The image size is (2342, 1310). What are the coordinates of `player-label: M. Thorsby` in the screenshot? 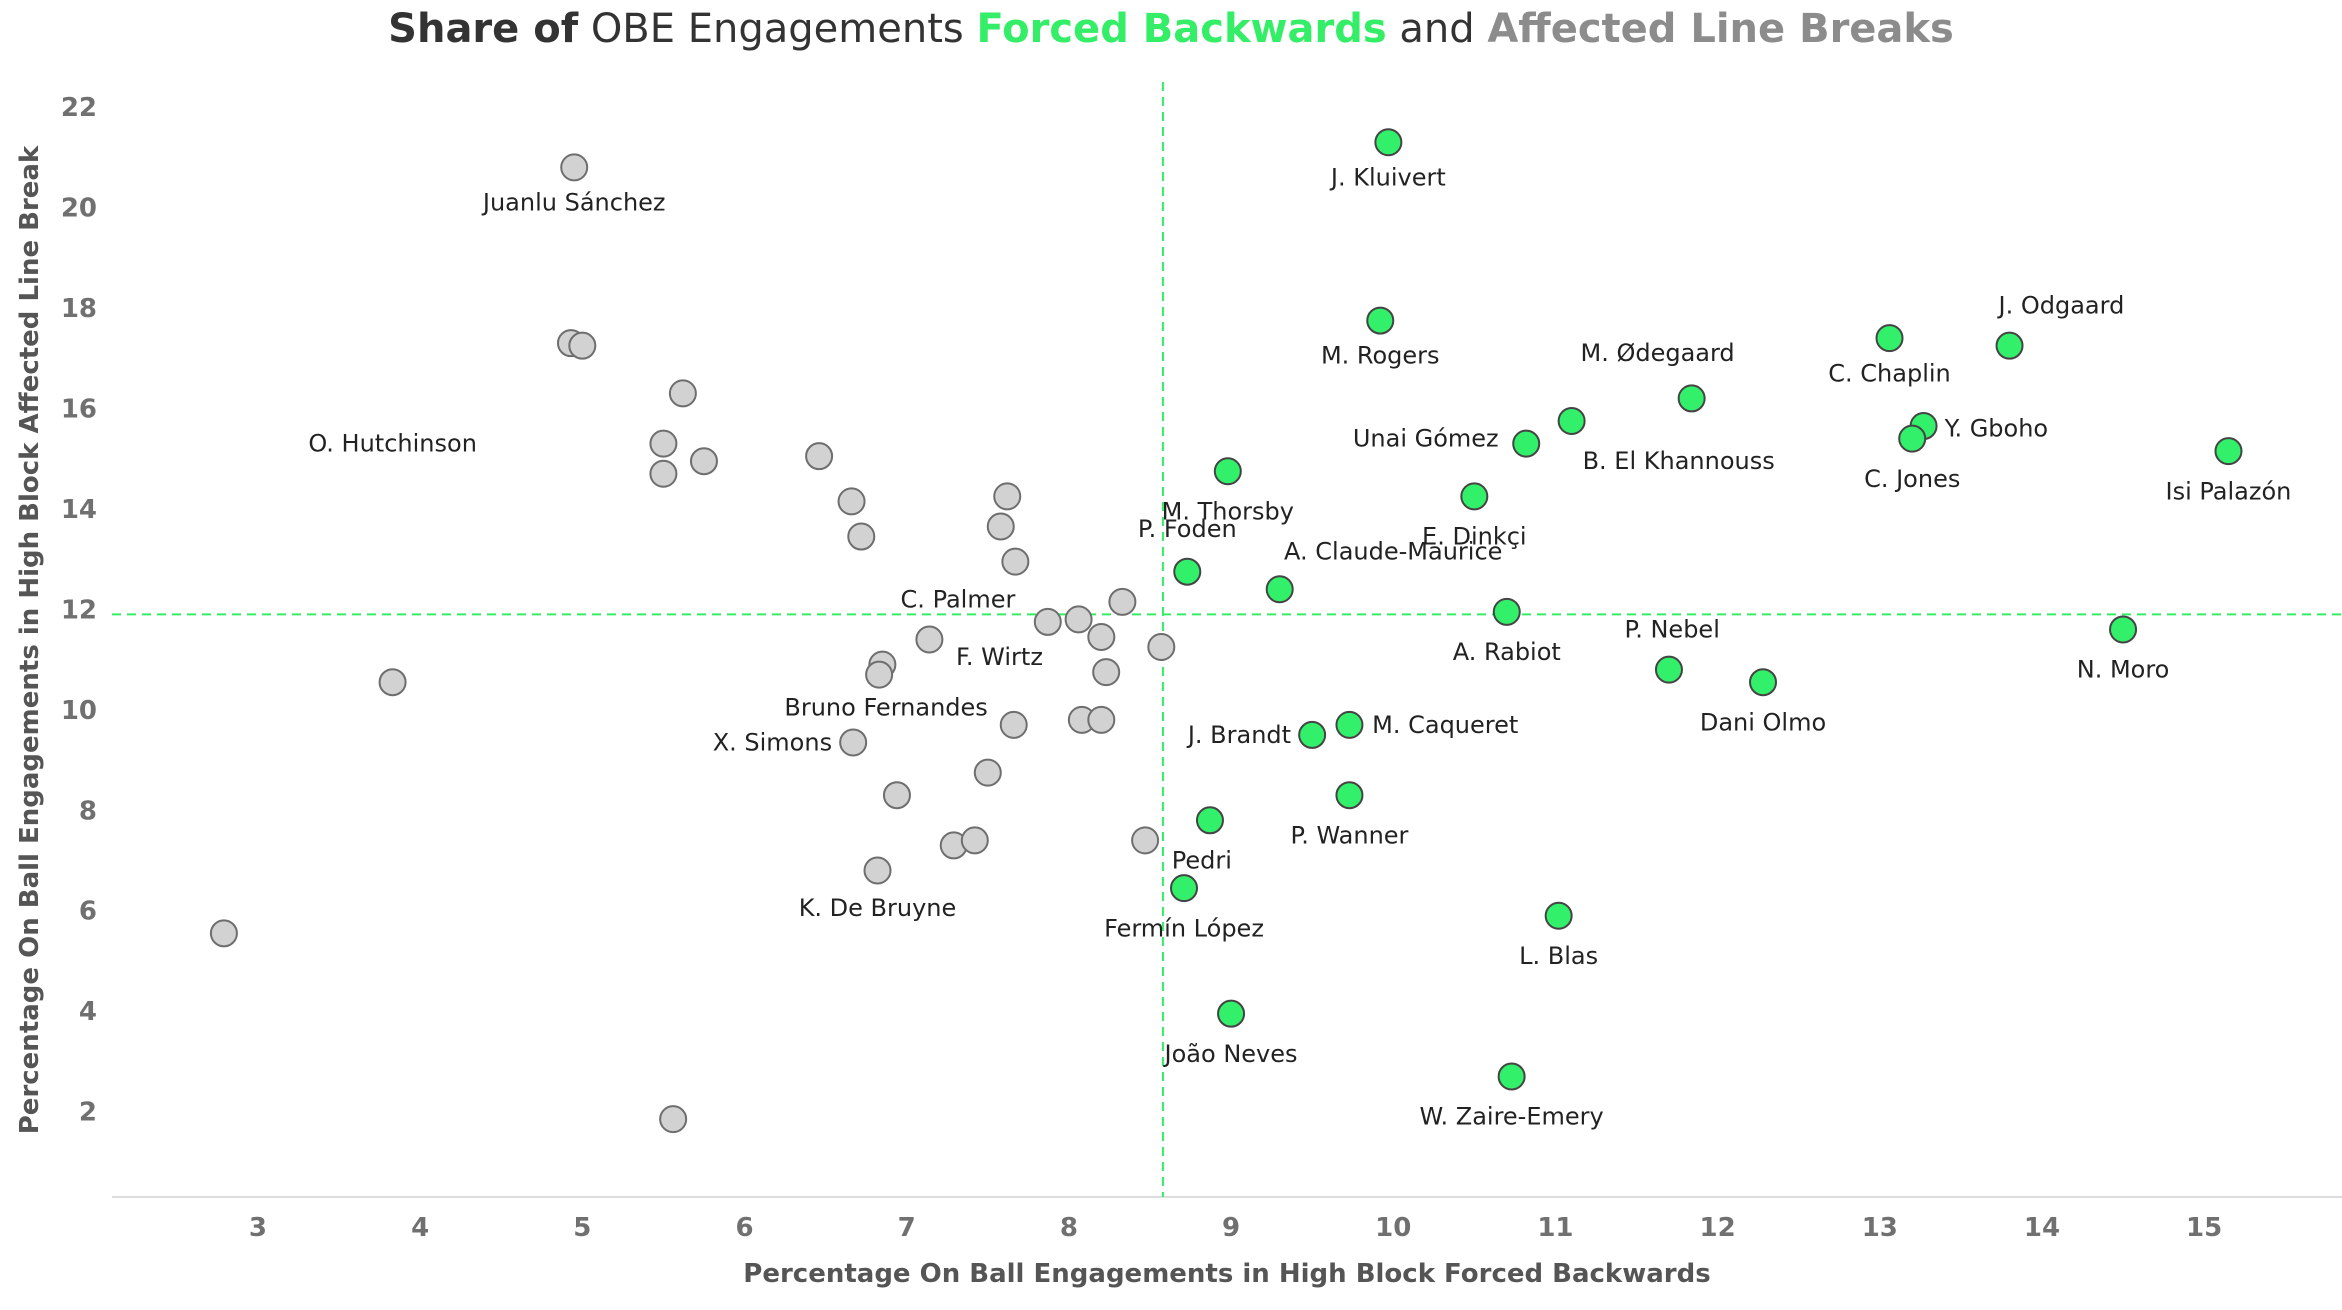 It's located at (1228, 511).